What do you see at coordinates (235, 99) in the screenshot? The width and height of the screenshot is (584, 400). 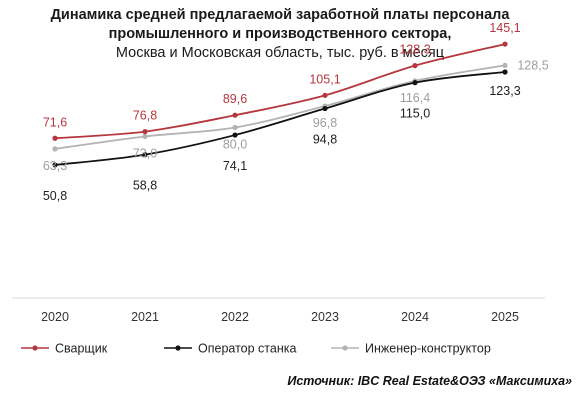 I see `data-label-welder: 89,6` at bounding box center [235, 99].